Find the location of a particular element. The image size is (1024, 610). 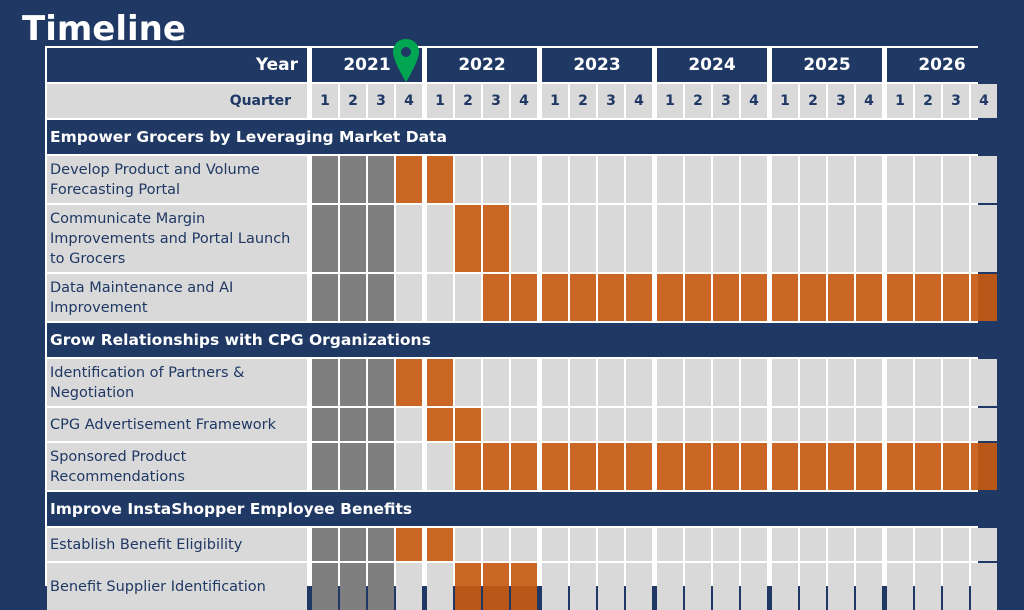

year-header-2023: 2023 is located at coordinates (597, 65).